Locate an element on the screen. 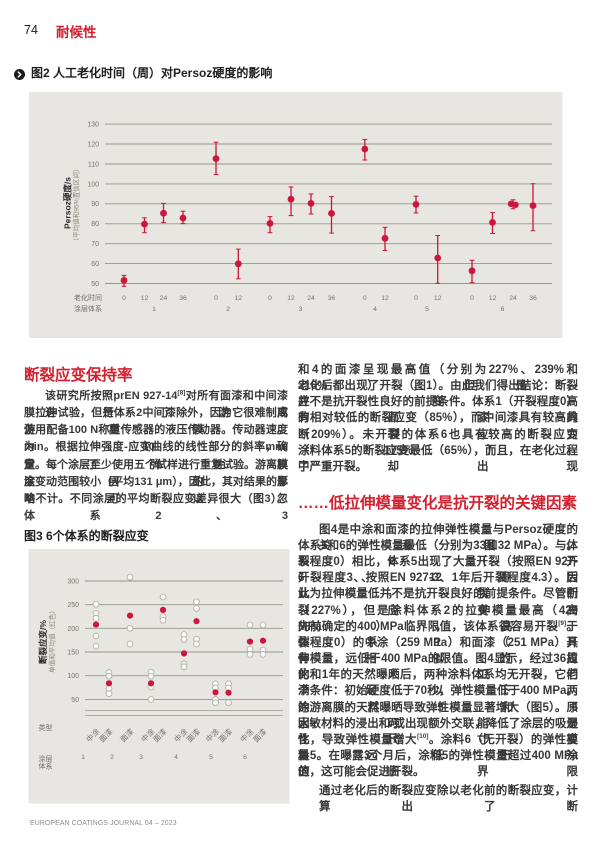 This screenshot has height=849, width=600. svg-text: 体系 is located at coordinates (46, 766).